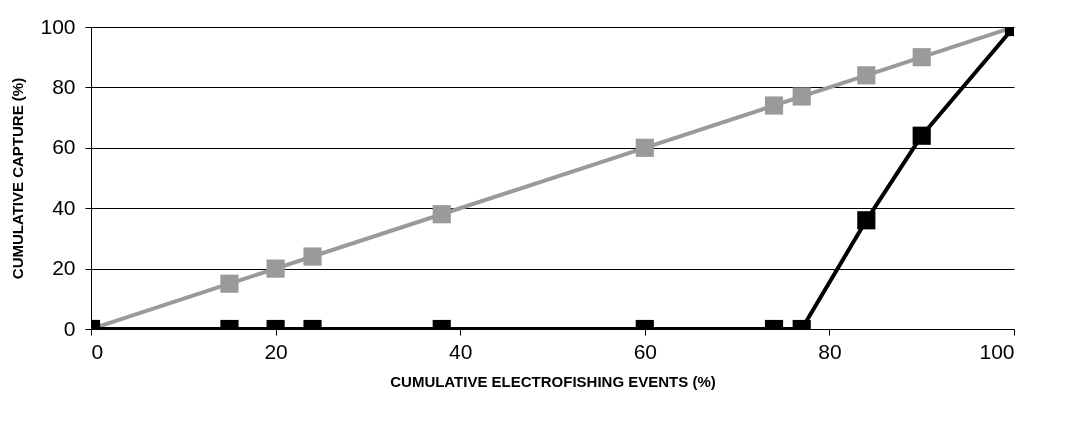 This screenshot has height=430, width=1075. I want to click on y-tick-label: 0, so click(69, 328).